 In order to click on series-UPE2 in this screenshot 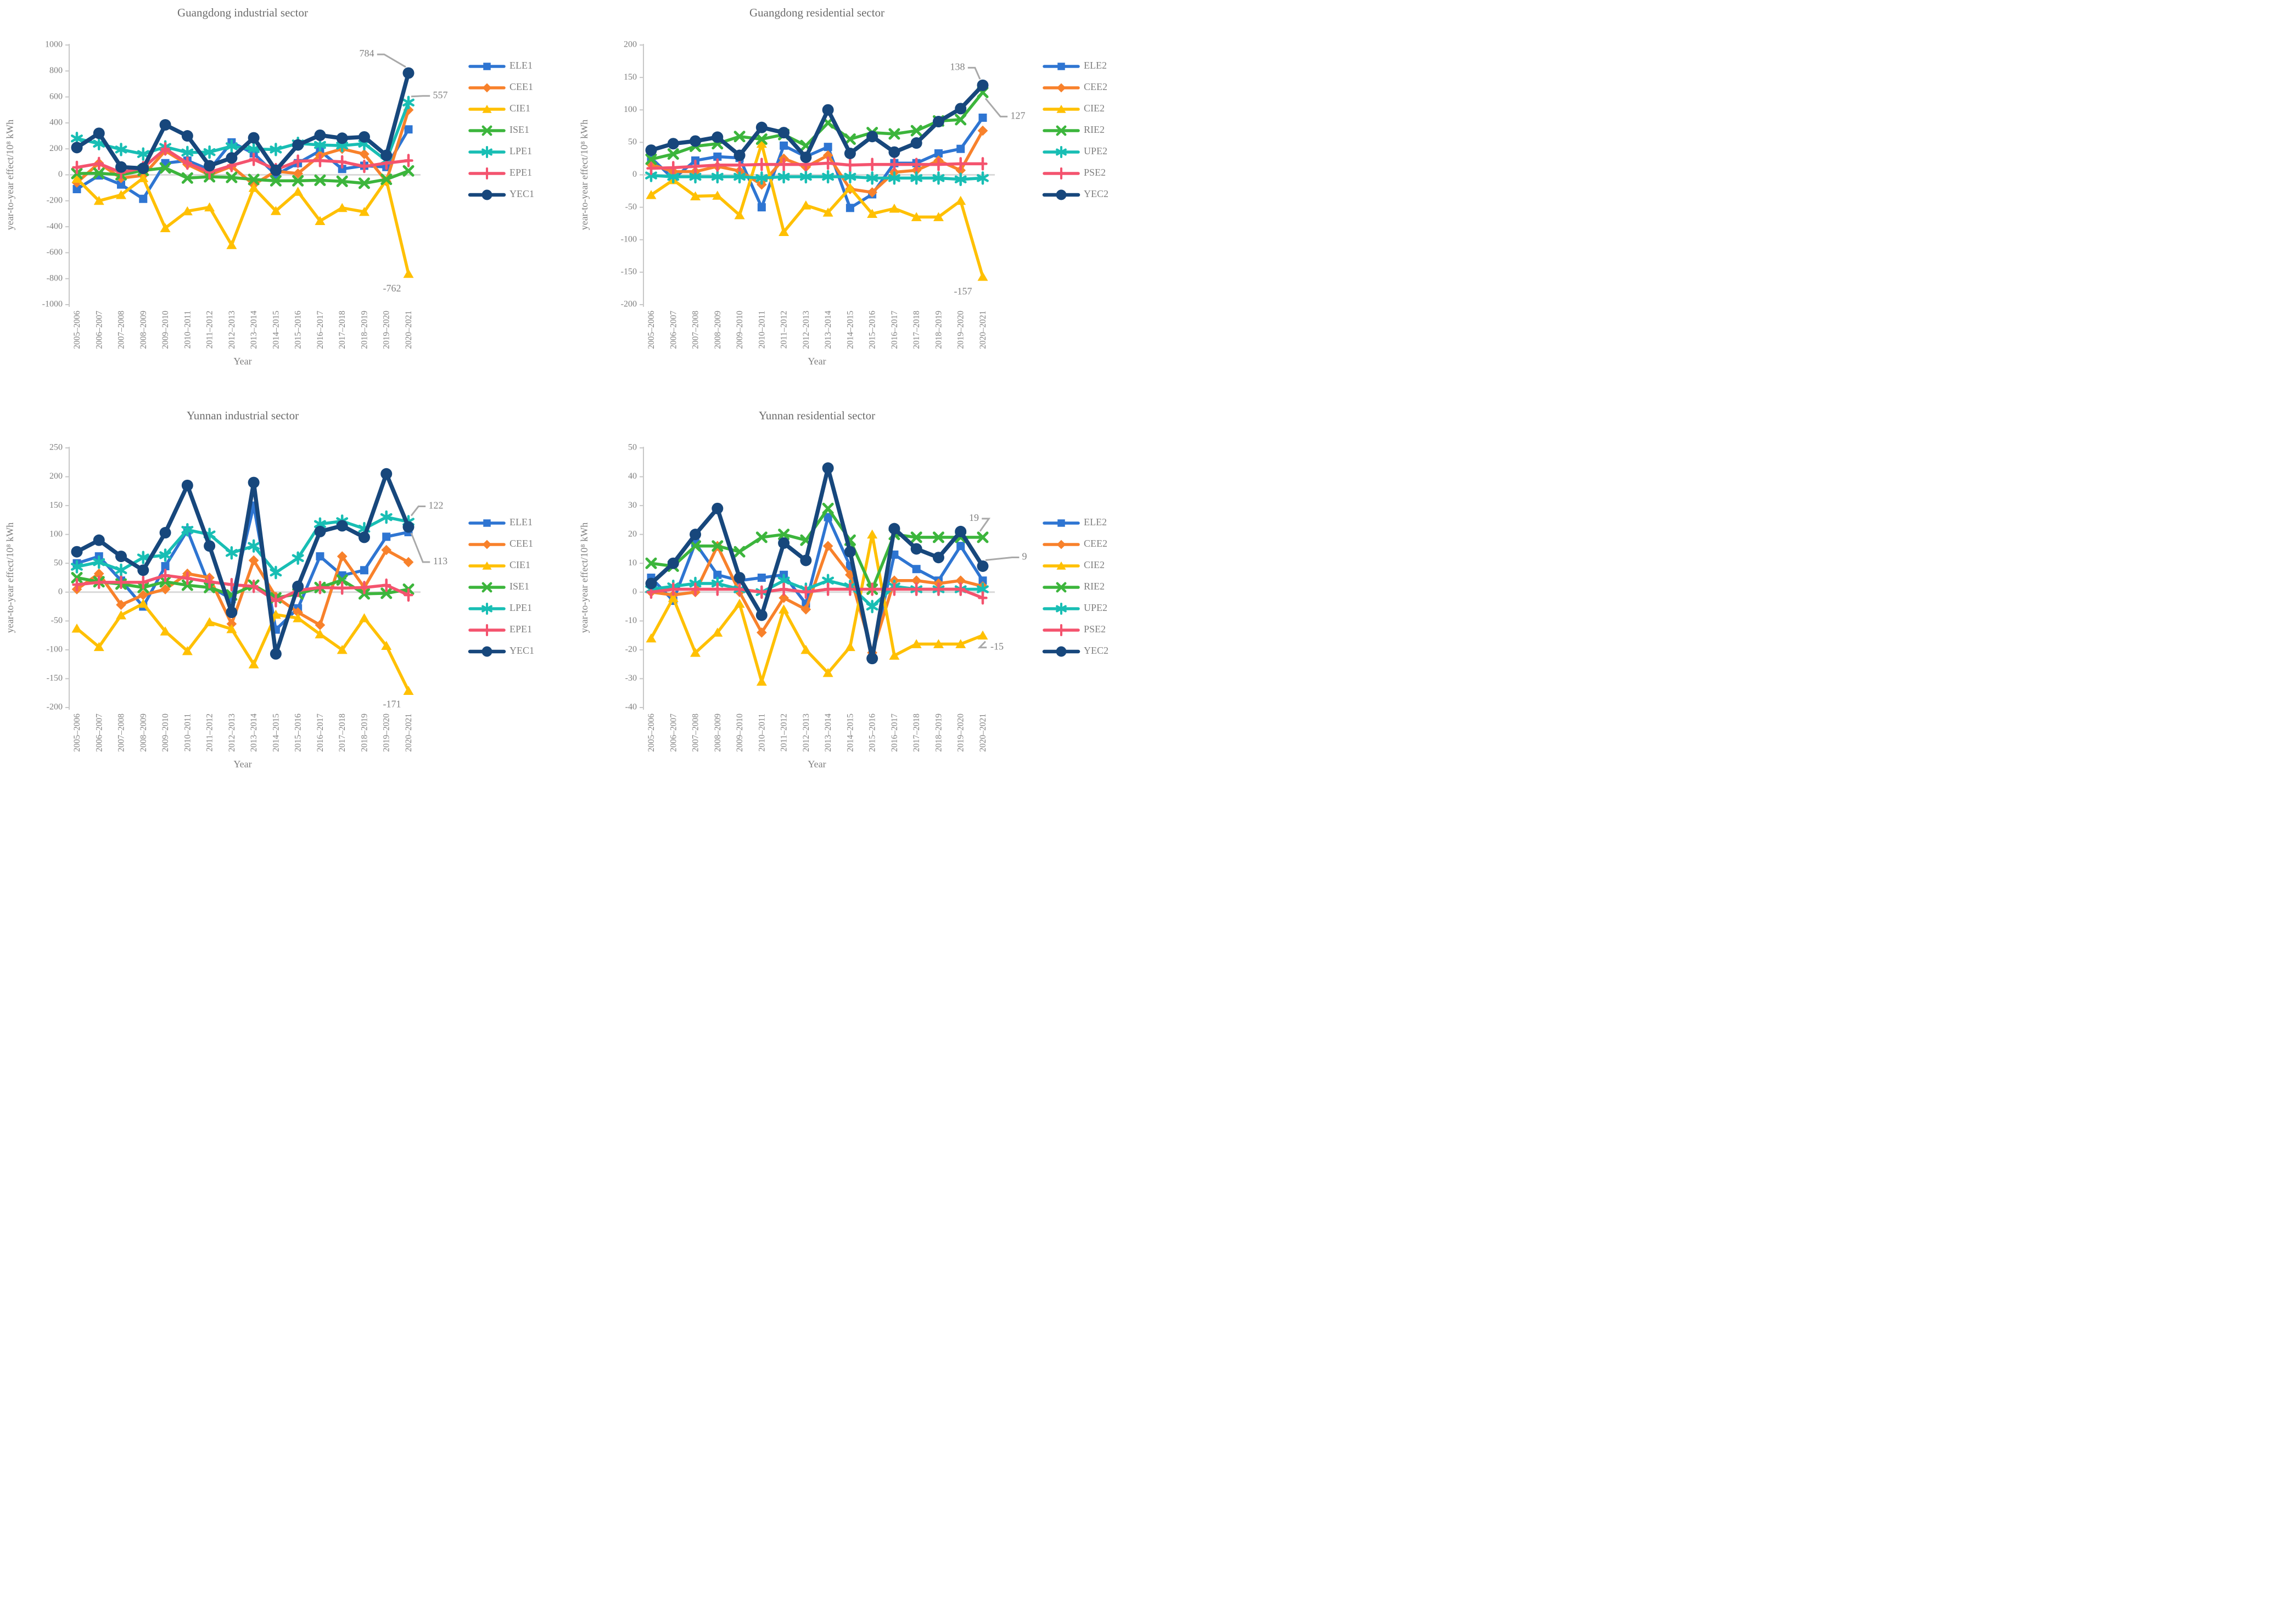, I will do `click(817, 178)`.